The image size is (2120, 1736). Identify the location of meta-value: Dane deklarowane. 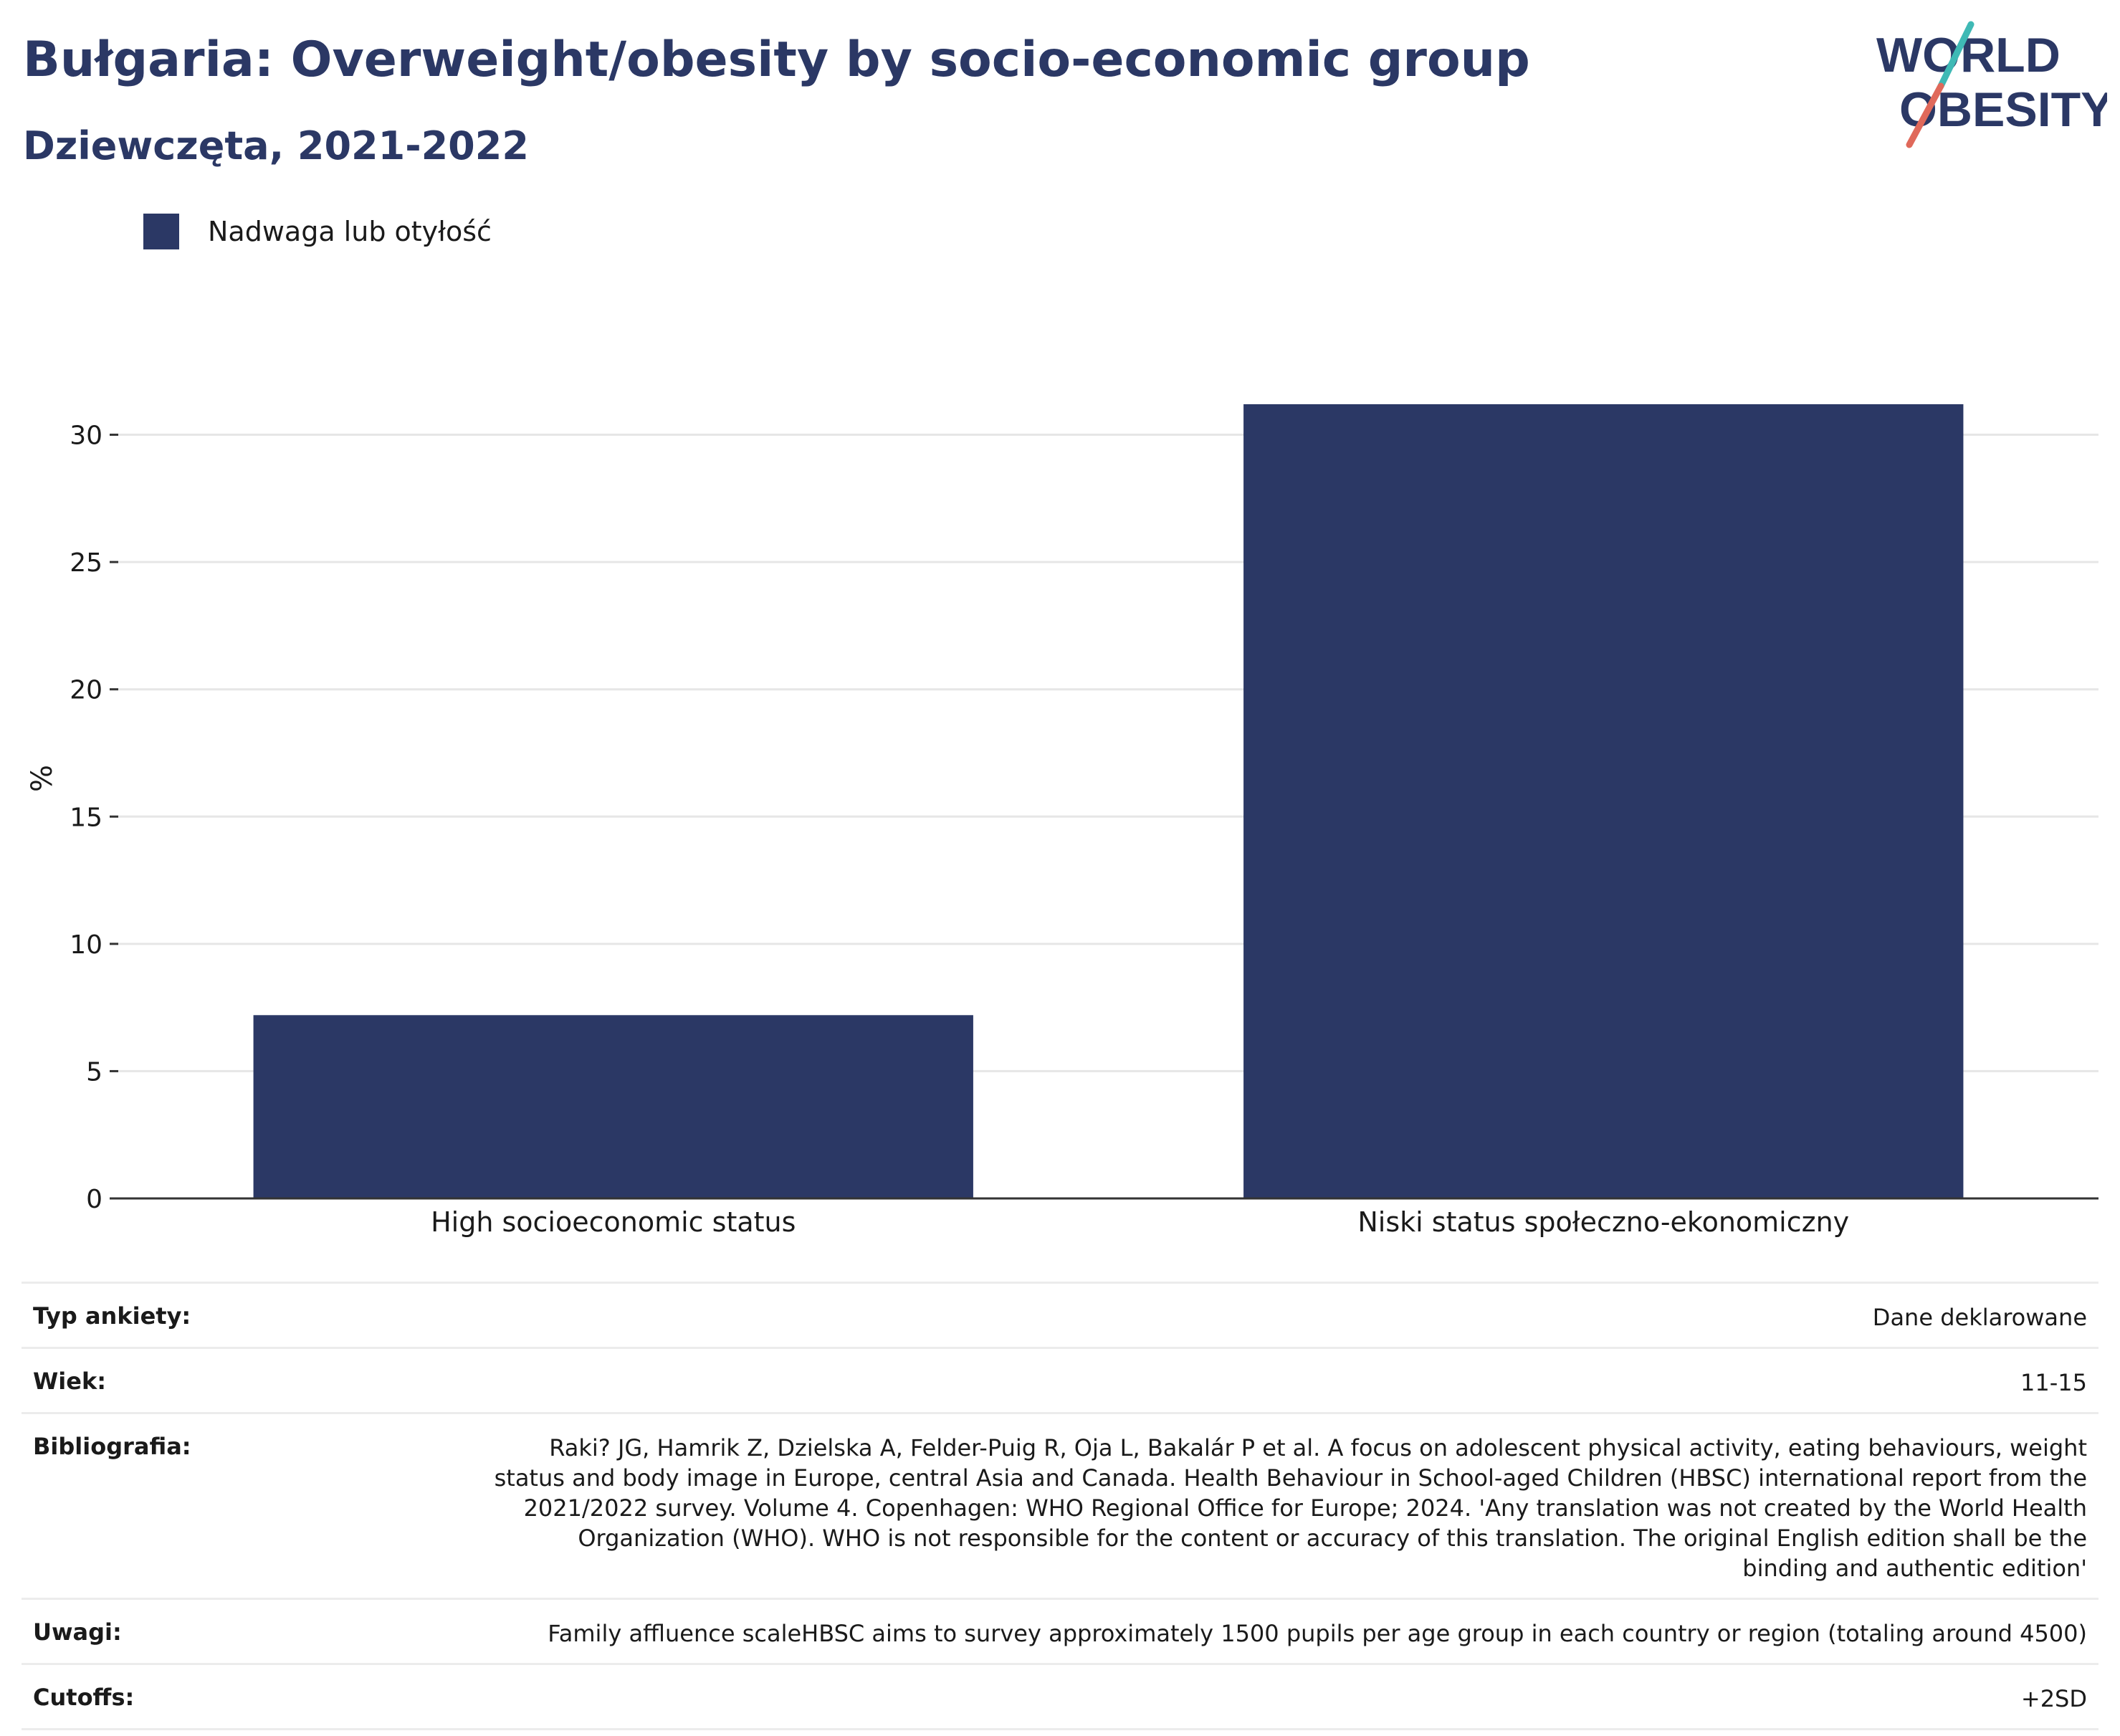
(1286, 1315).